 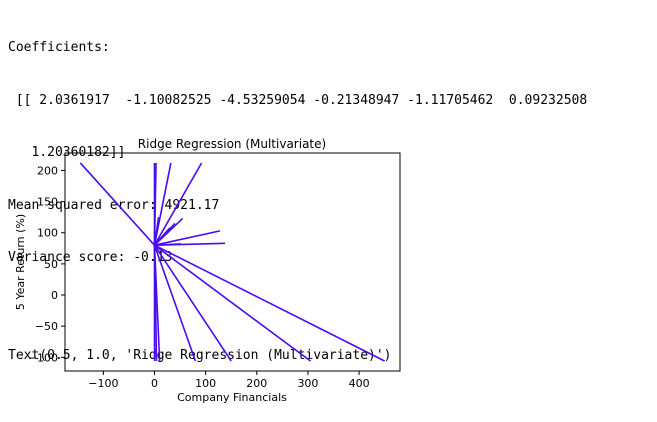 What do you see at coordinates (47, 233) in the screenshot?
I see `y-tick-label: 100` at bounding box center [47, 233].